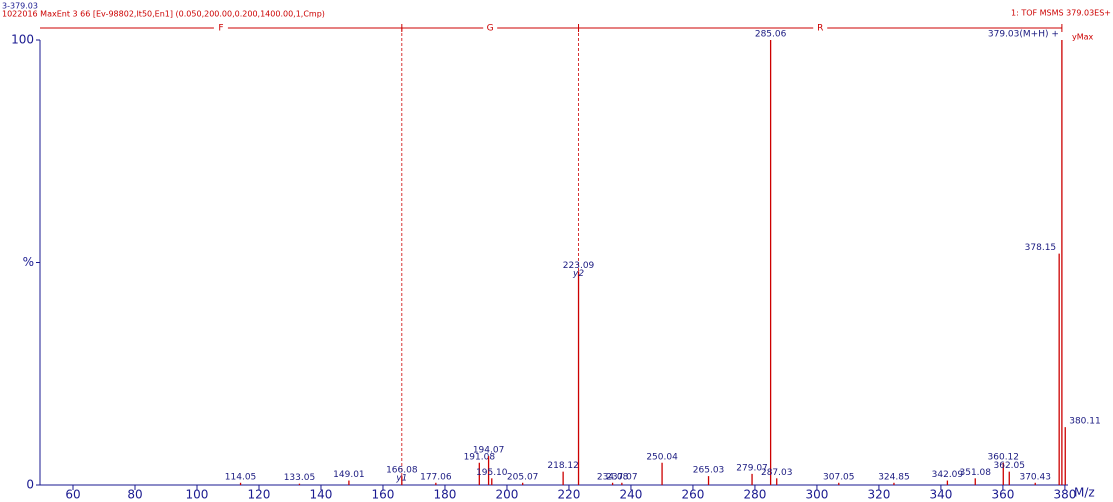 The height and width of the screenshot is (502, 1113). What do you see at coordinates (1064, 495) in the screenshot?
I see `x-tick-label: 380` at bounding box center [1064, 495].